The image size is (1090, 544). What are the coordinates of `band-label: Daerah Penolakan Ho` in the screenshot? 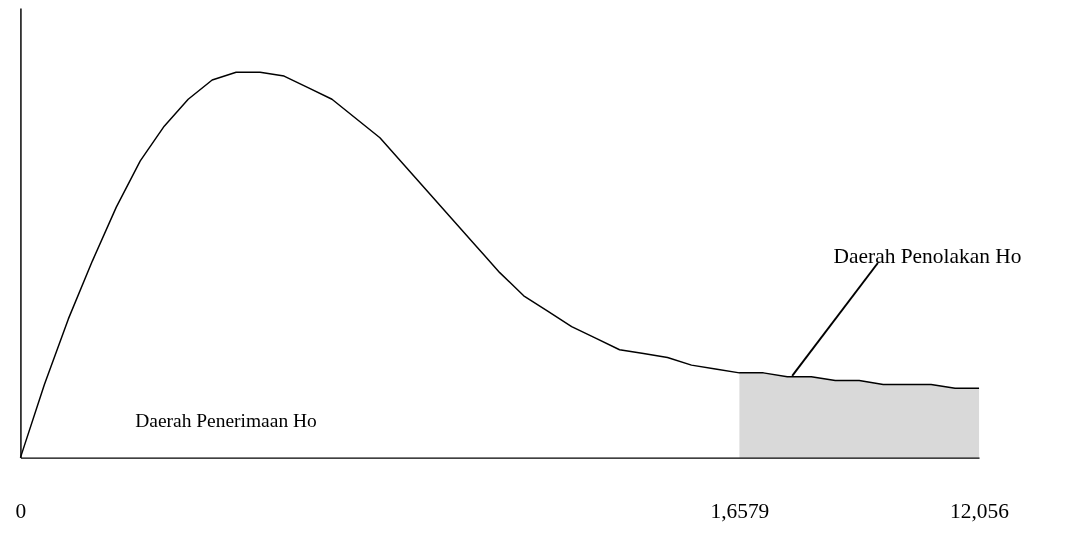 It's located at (927, 255).